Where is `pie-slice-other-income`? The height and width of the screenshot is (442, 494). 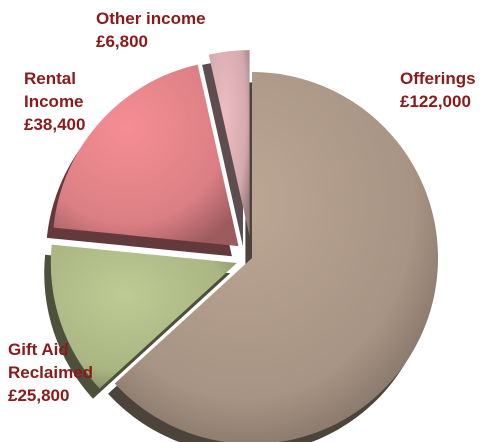
pie-slice-other-income is located at coordinates (226, 148).